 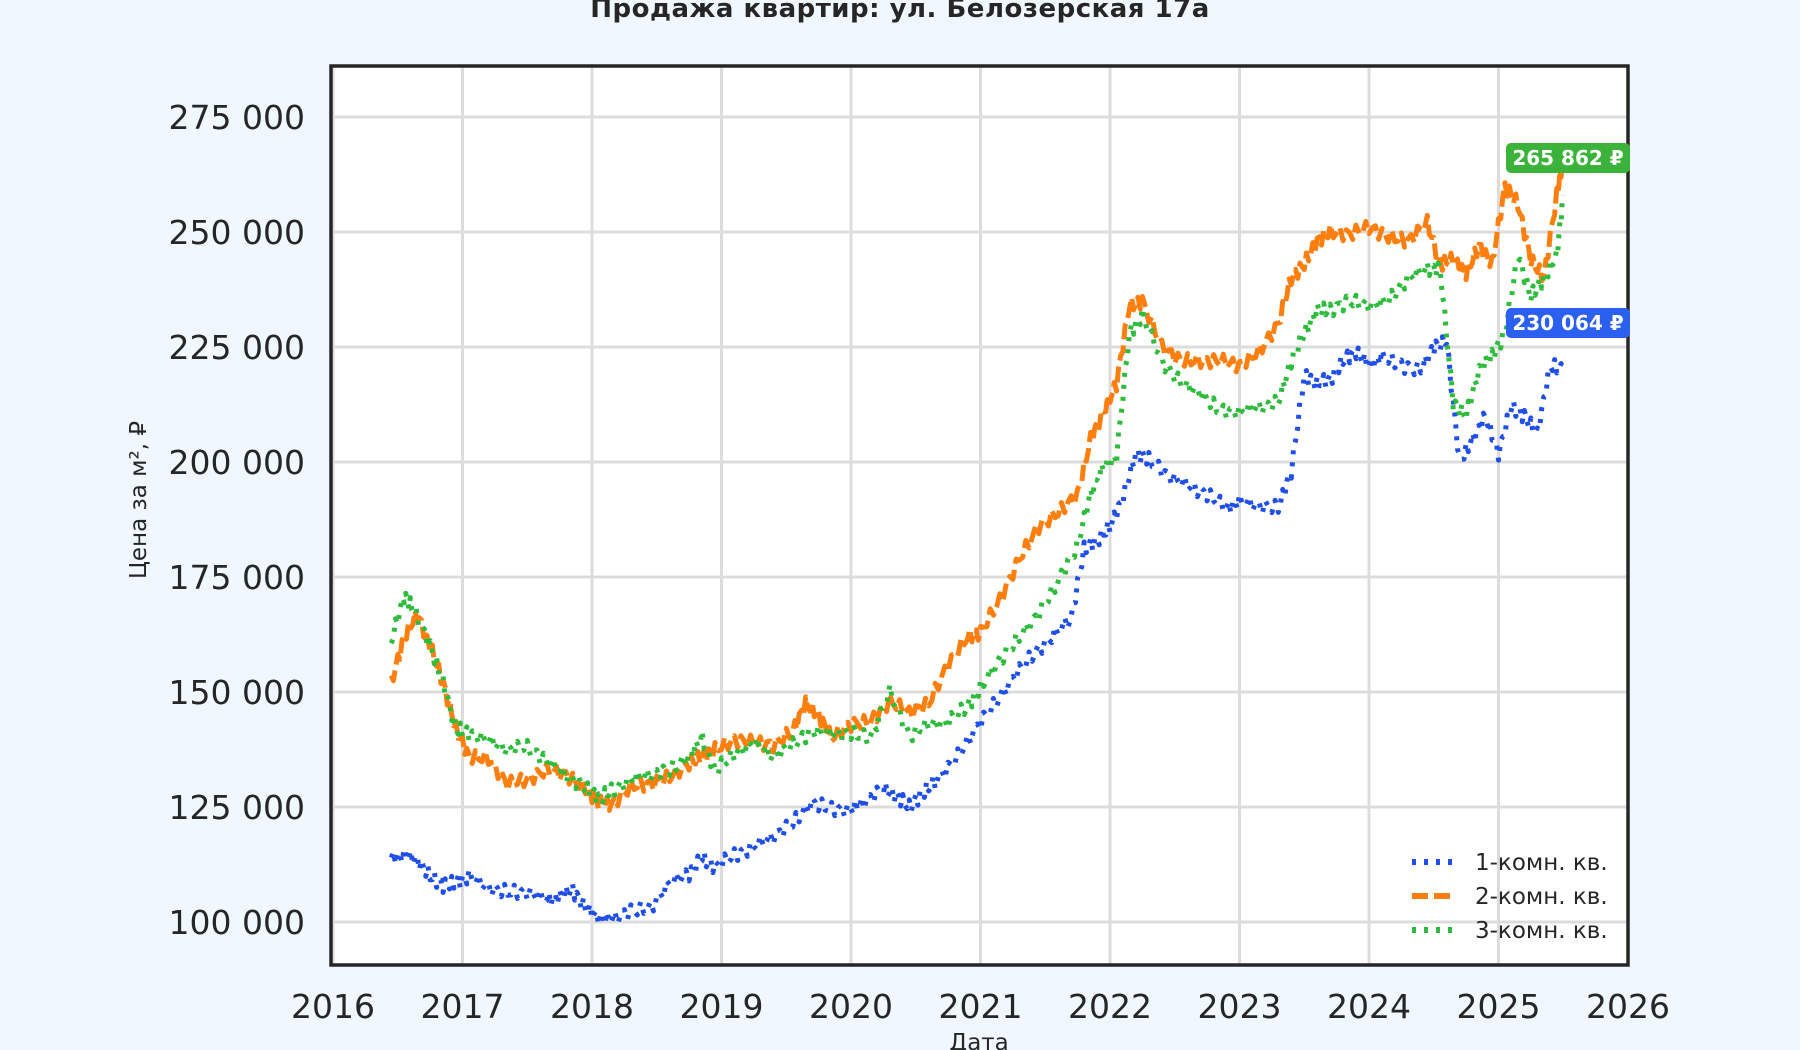 What do you see at coordinates (592, 1006) in the screenshot?
I see `x-tick-label: 2018` at bounding box center [592, 1006].